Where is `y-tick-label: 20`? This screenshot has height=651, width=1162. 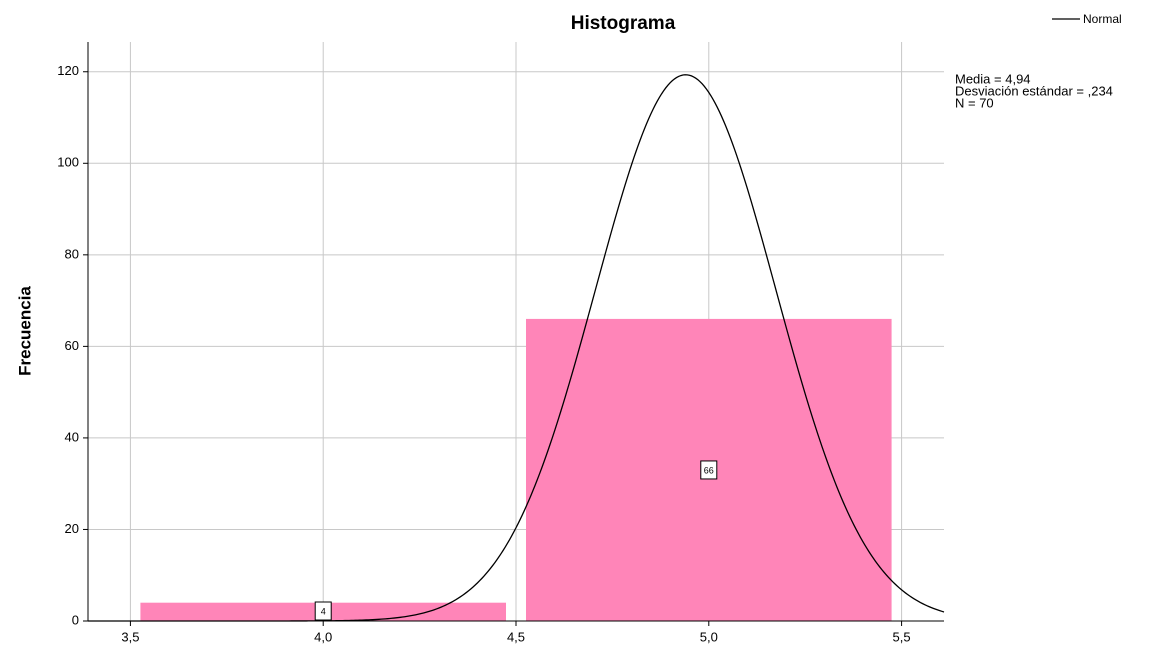 y-tick-label: 20 is located at coordinates (72, 528).